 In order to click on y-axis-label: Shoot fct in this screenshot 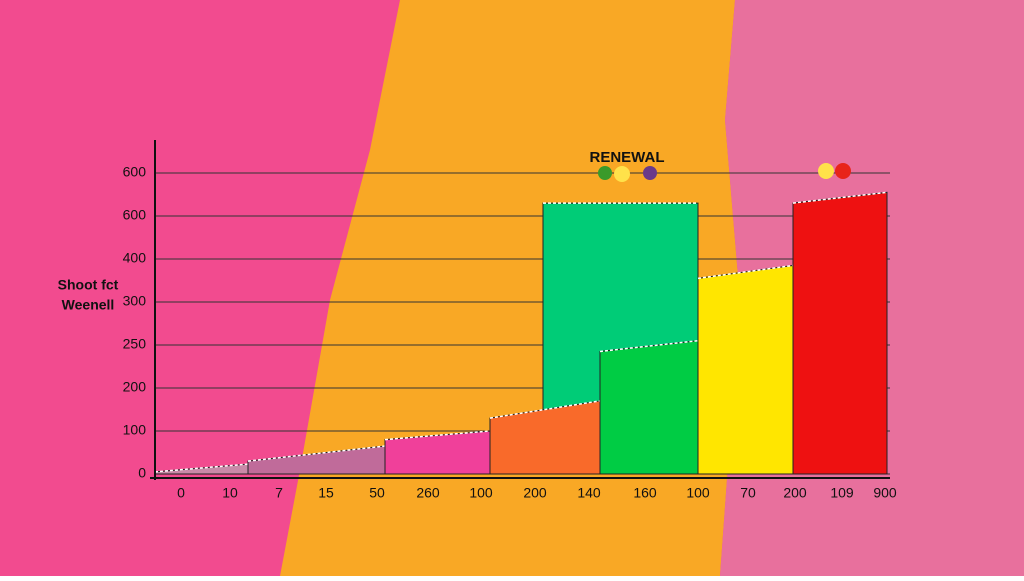, I will do `click(88, 285)`.